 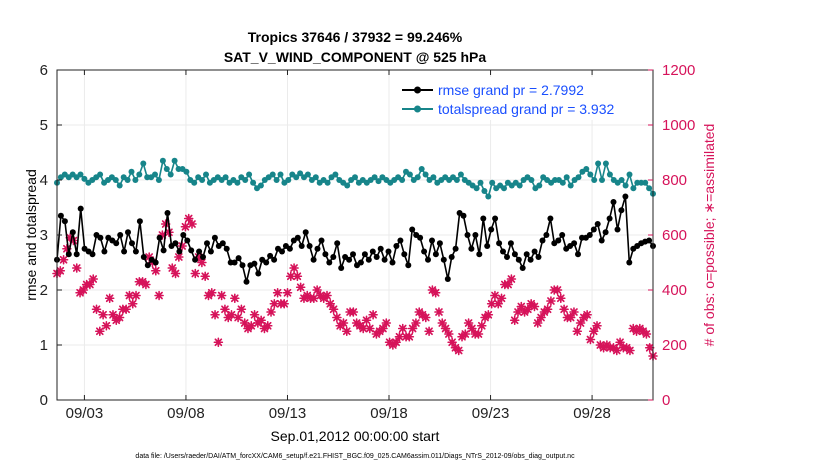 What do you see at coordinates (355, 436) in the screenshot?
I see `x-axis-label: Sep.01,2012 00:00:00 start` at bounding box center [355, 436].